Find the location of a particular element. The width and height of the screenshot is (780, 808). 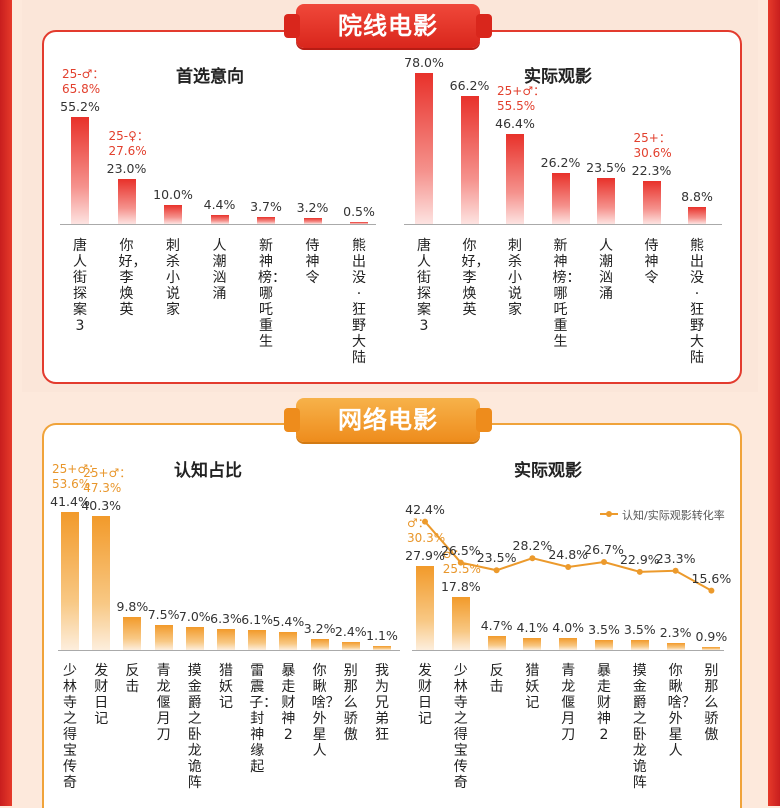

data-label: 4.4% is located at coordinates (219, 205).